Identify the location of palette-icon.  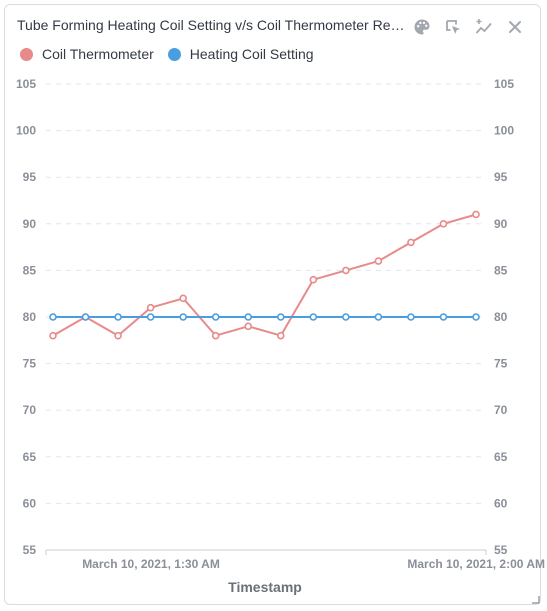
(421, 27).